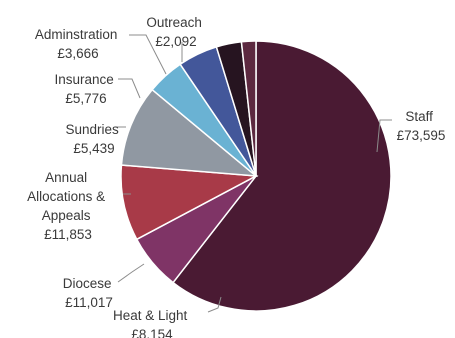 Image resolution: width=455 pixels, height=338 pixels. Describe the element at coordinates (87, 283) in the screenshot. I see `label-diocese-name: Diocese` at that location.